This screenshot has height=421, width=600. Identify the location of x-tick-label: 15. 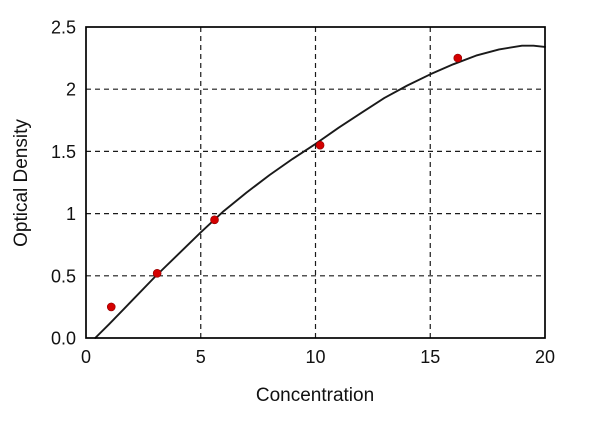
(430, 357).